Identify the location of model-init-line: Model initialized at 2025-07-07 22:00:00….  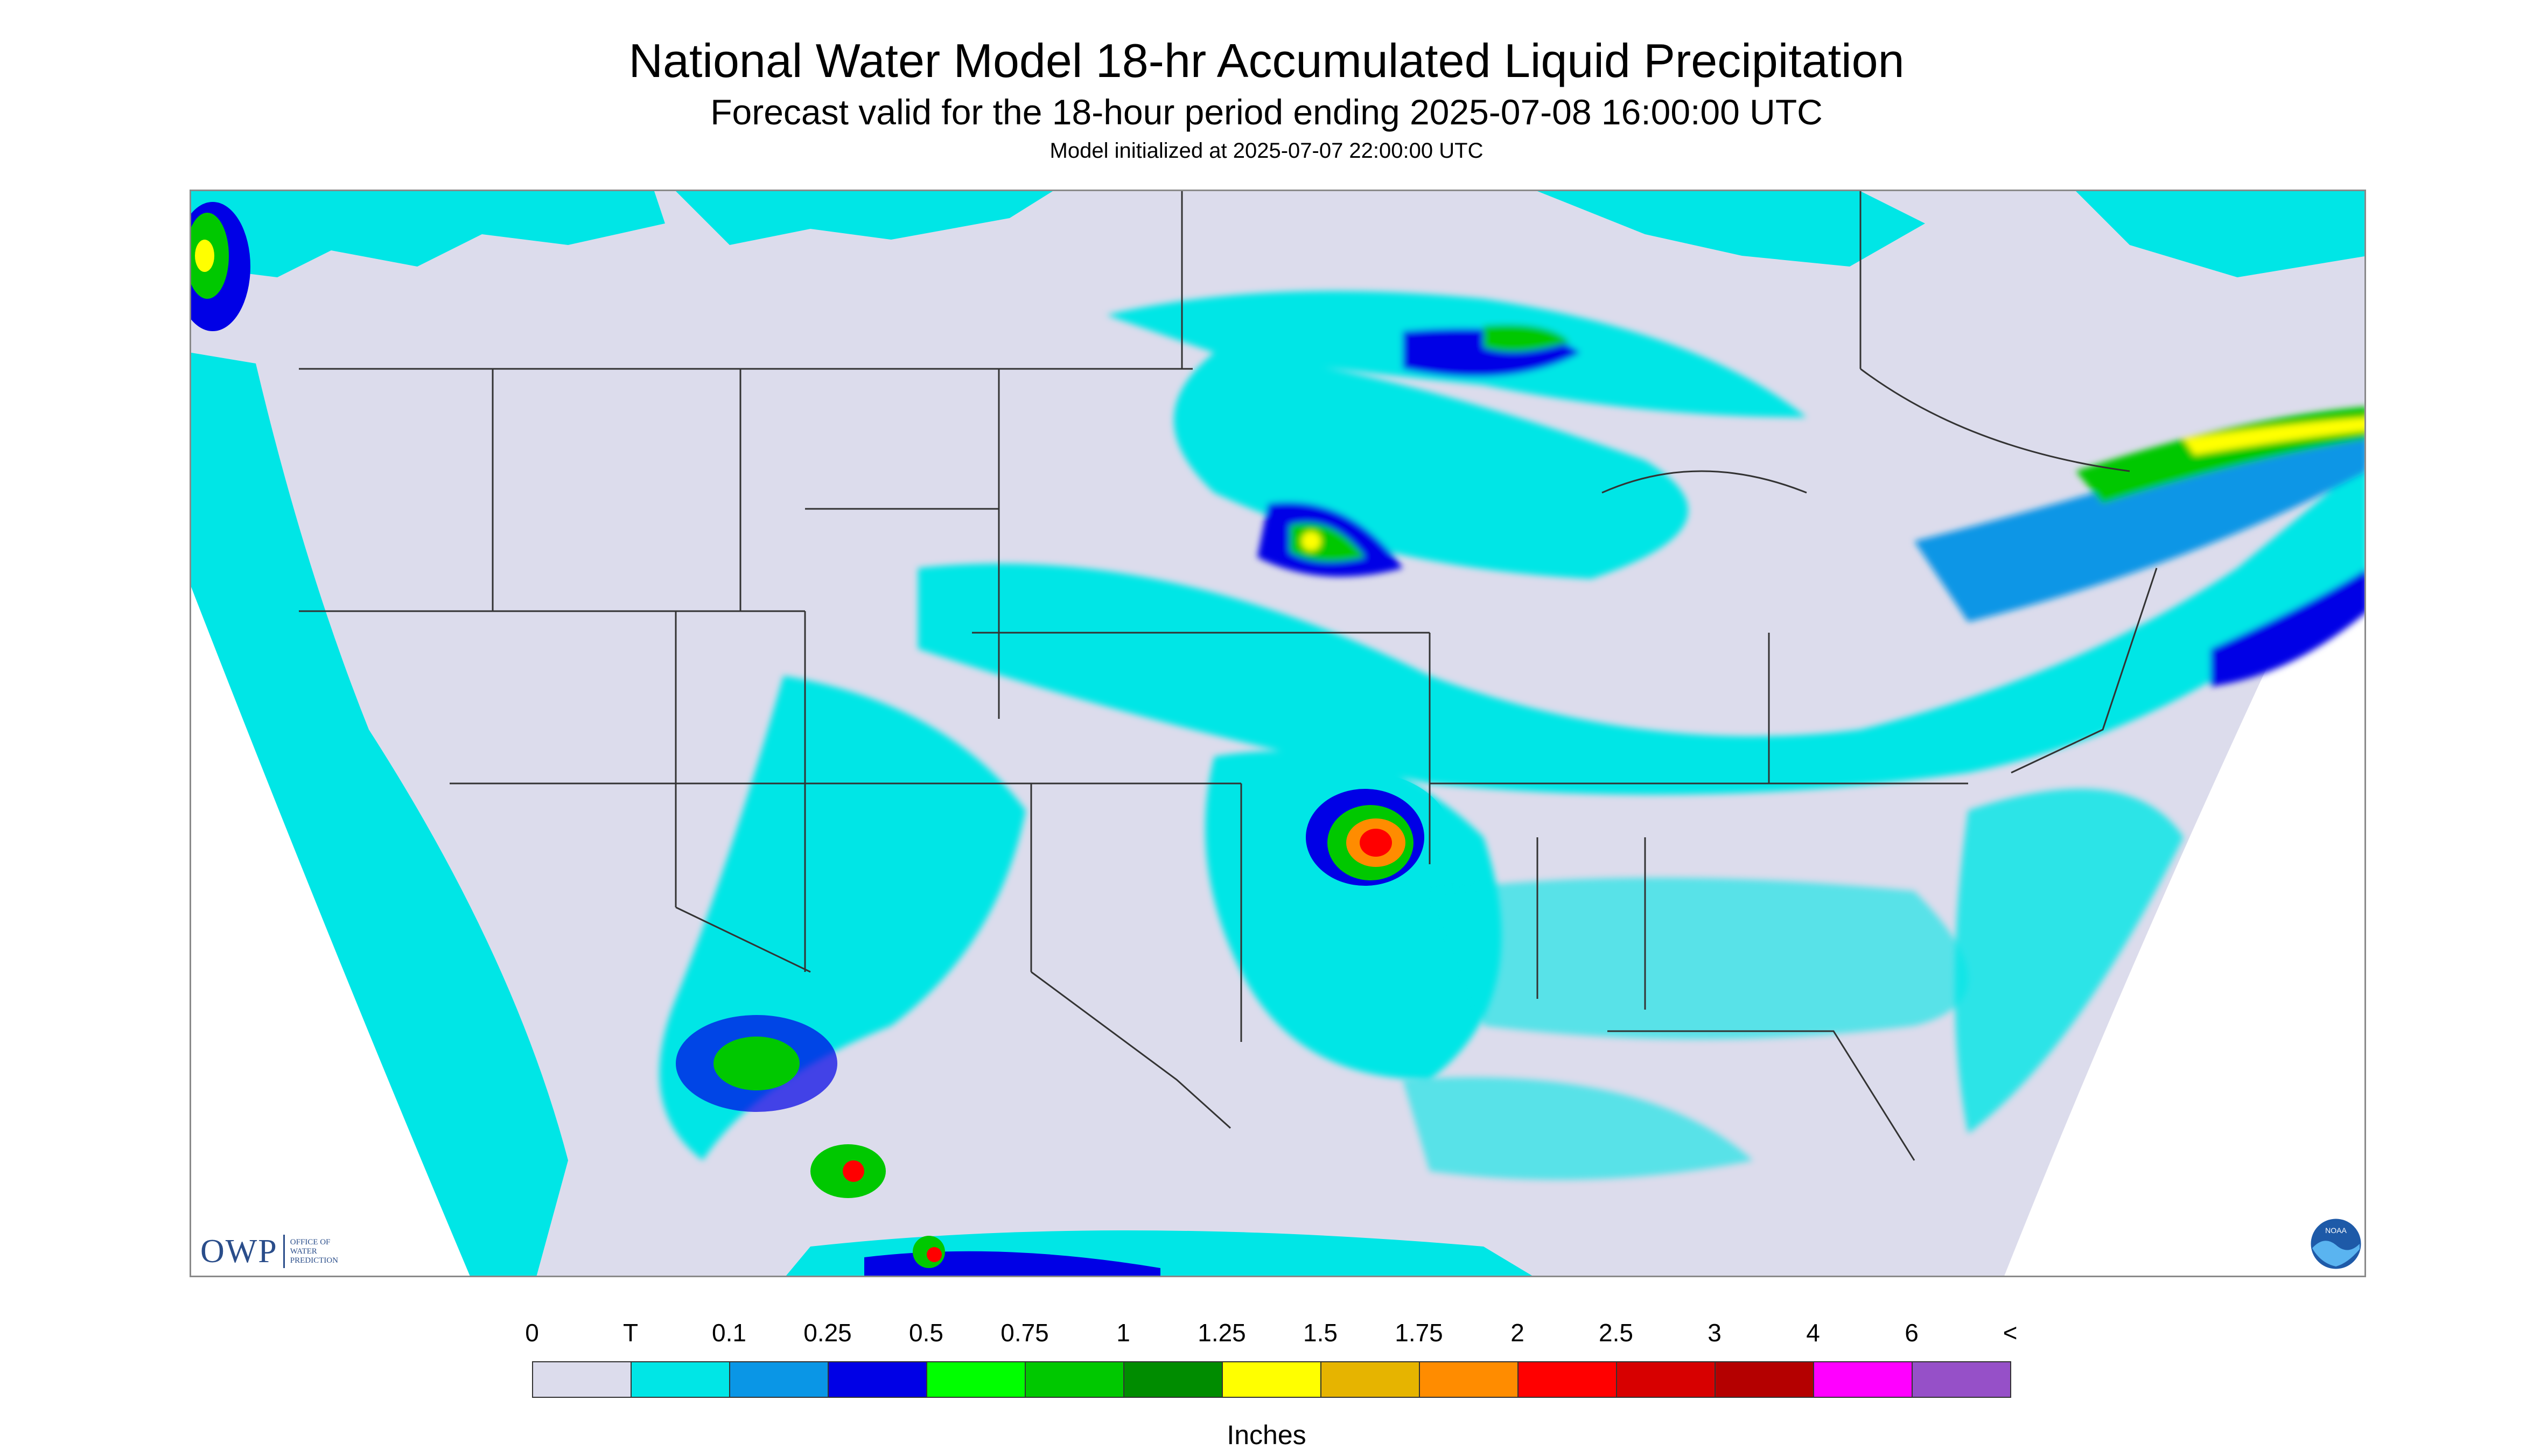
(1266, 151).